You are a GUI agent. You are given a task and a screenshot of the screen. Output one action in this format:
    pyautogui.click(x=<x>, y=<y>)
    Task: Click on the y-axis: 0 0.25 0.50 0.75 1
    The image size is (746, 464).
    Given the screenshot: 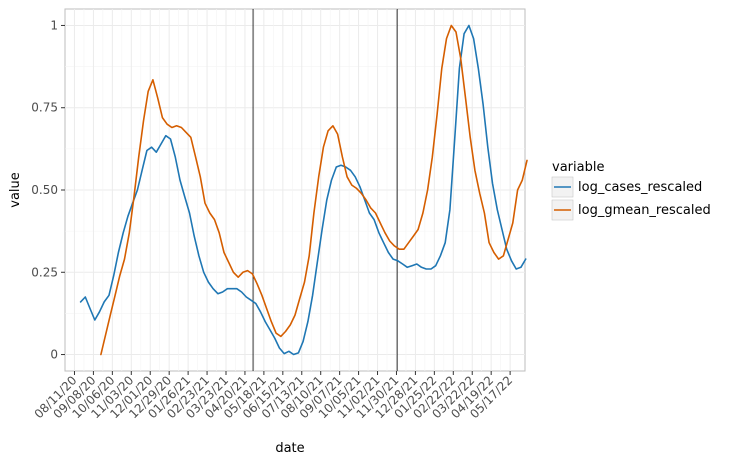 What is the action you would take?
    pyautogui.click(x=48, y=190)
    